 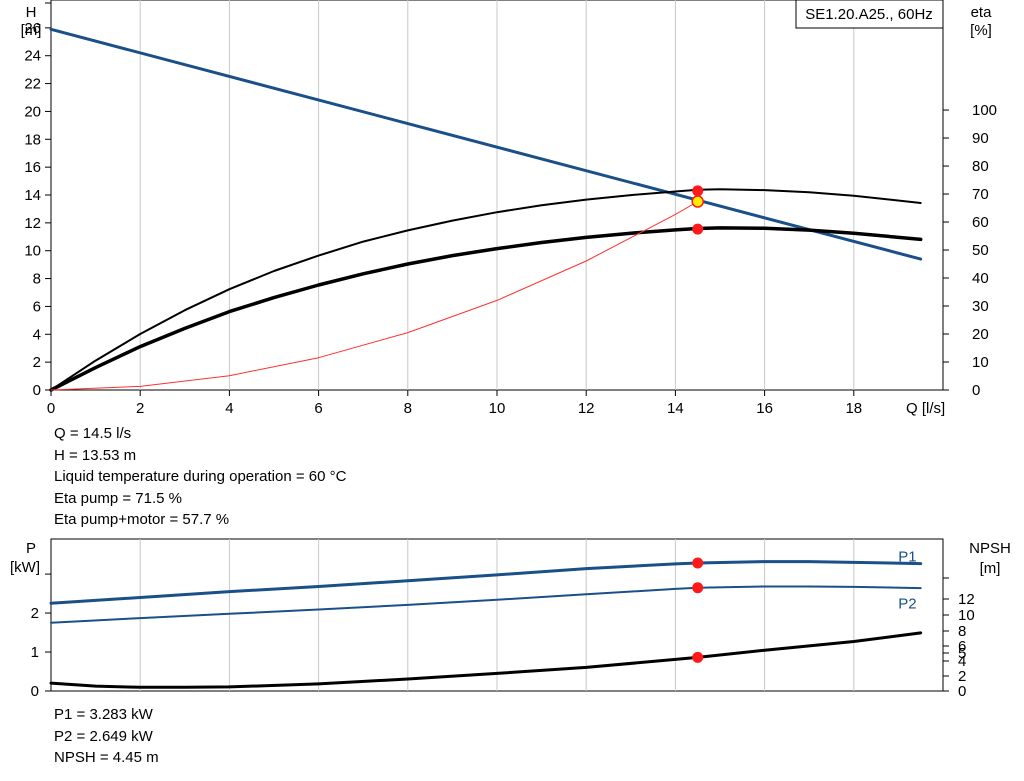 I want to click on h-tick-label: 14, so click(x=32, y=195).